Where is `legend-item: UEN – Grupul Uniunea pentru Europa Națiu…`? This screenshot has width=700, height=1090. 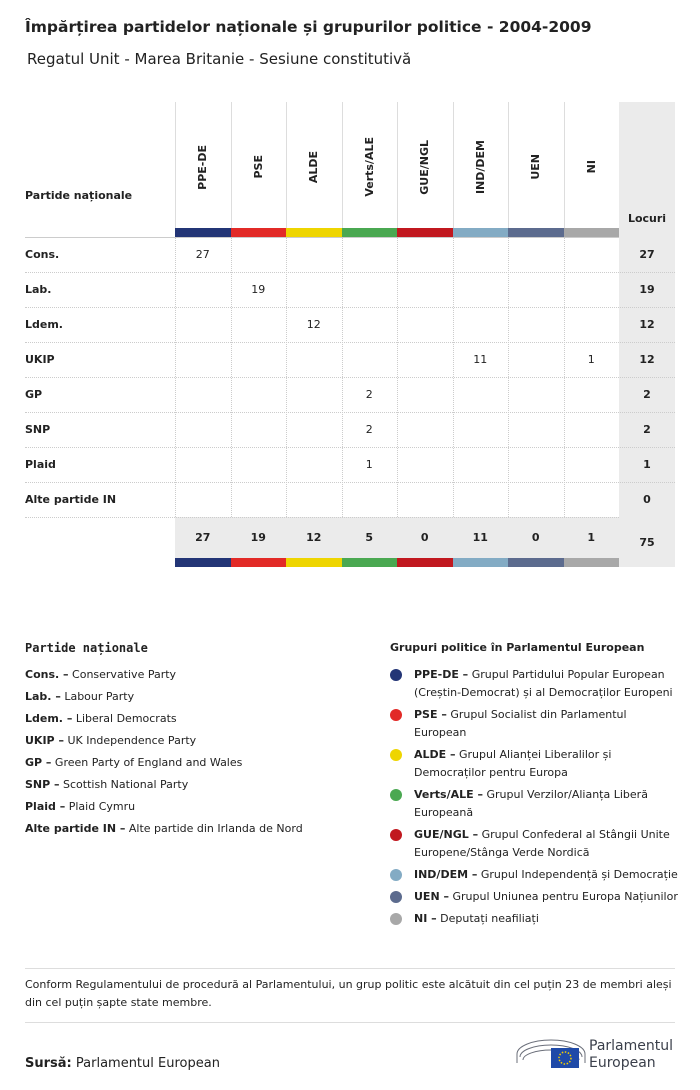 legend-item: UEN – Grupul Uniunea pentru Europa Națiu… is located at coordinates (535, 897).